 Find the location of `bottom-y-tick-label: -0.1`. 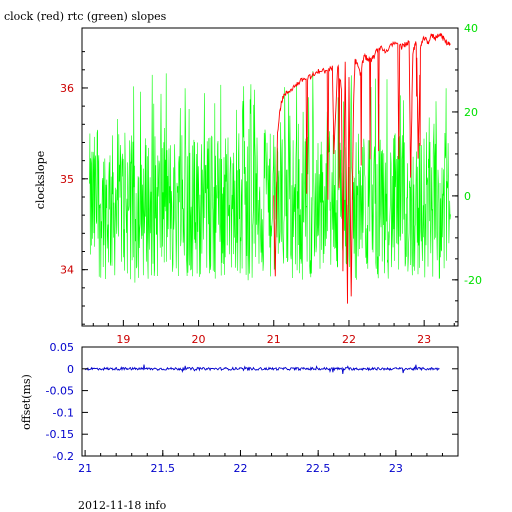

bottom-y-tick-label: -0.1 is located at coordinates (63, 412).